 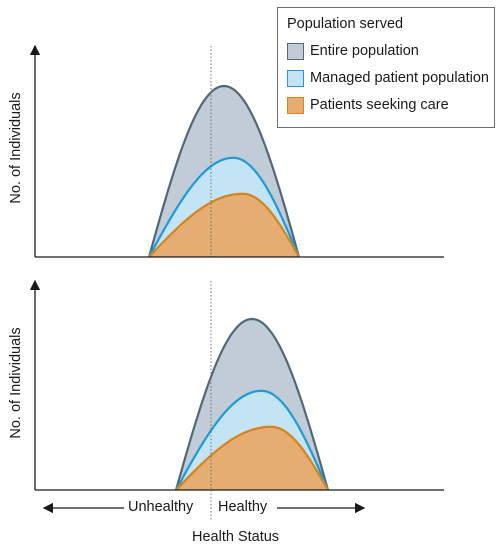 What do you see at coordinates (161, 507) in the screenshot?
I see `x-label-unhealthy: Unhealthy` at bounding box center [161, 507].